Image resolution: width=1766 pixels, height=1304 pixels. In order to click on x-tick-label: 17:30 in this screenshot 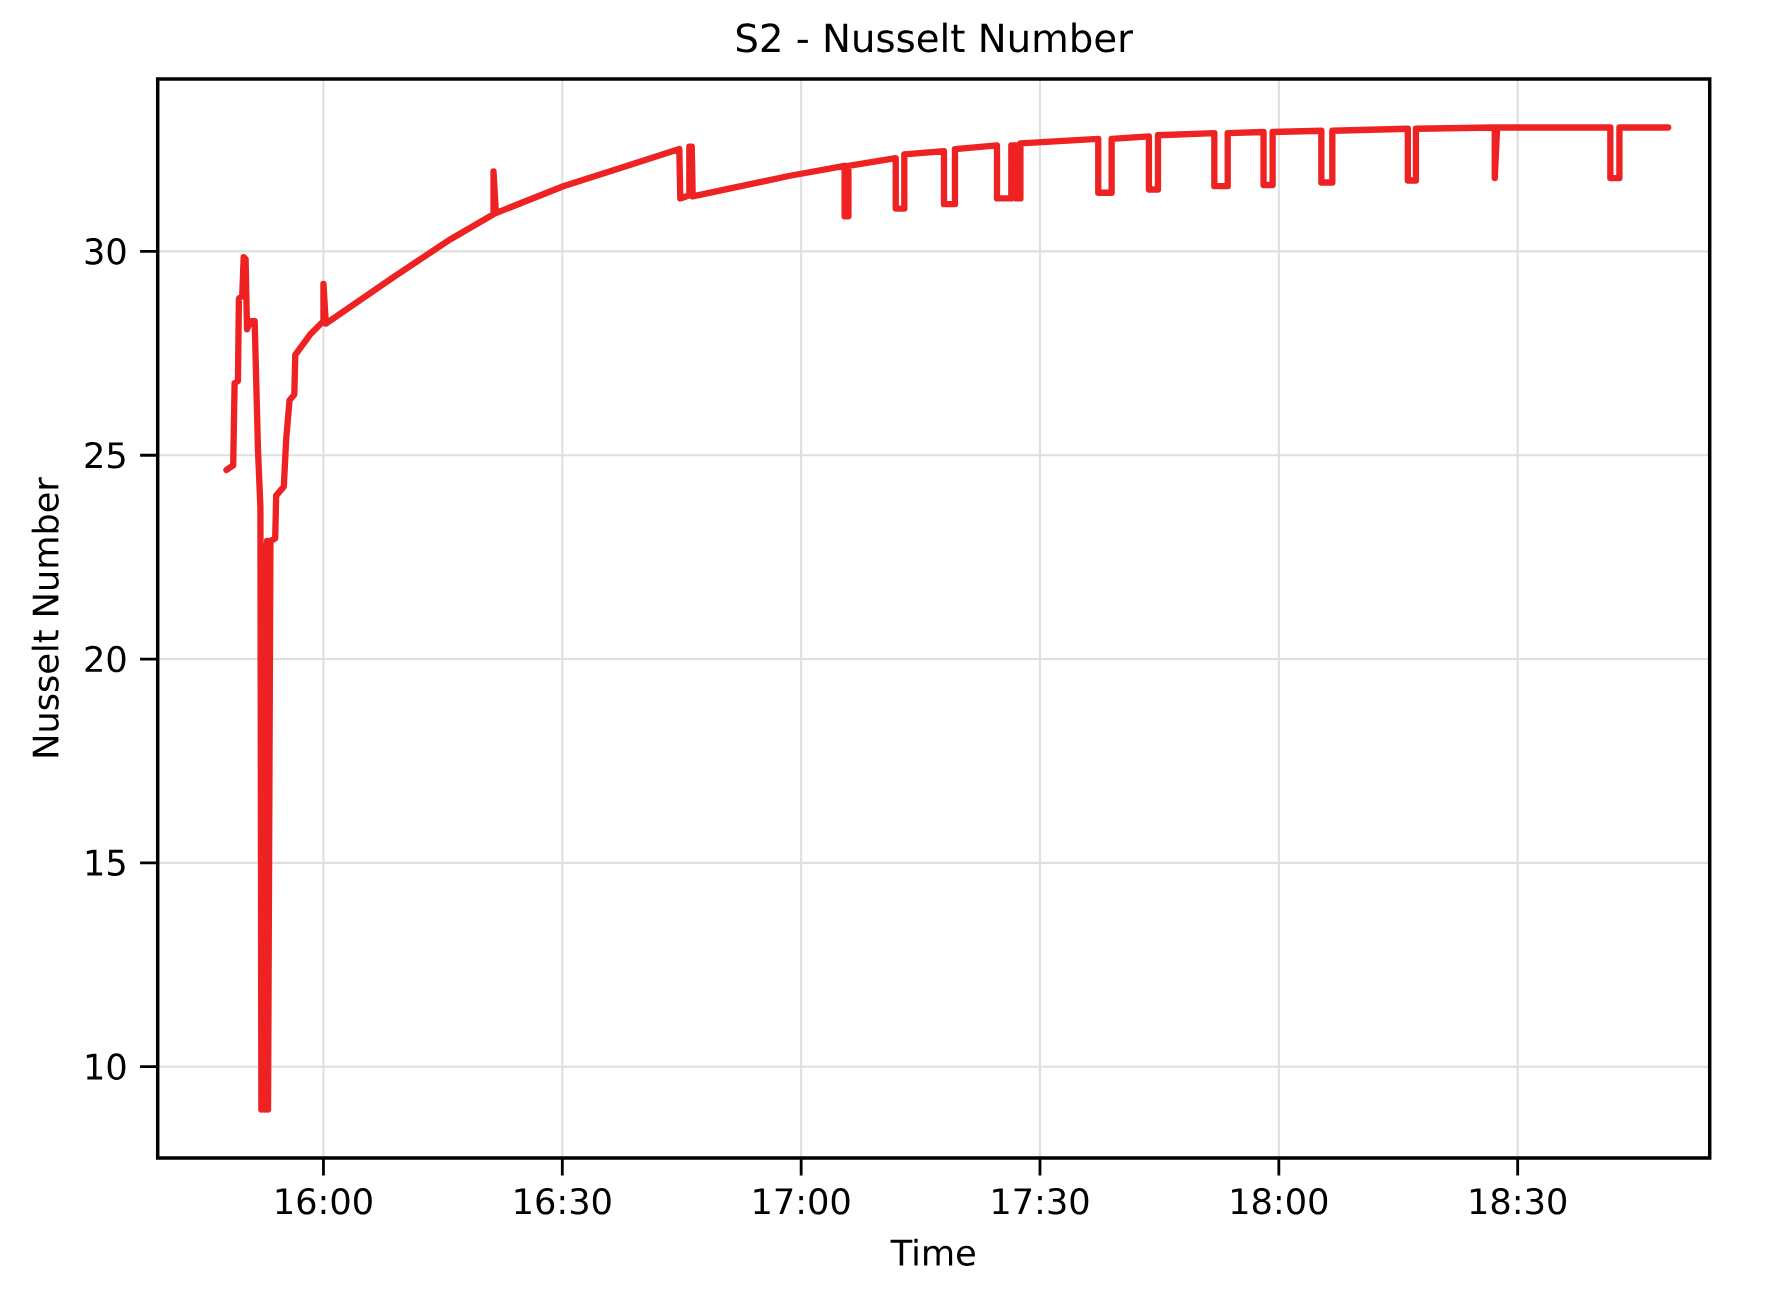, I will do `click(1041, 1201)`.